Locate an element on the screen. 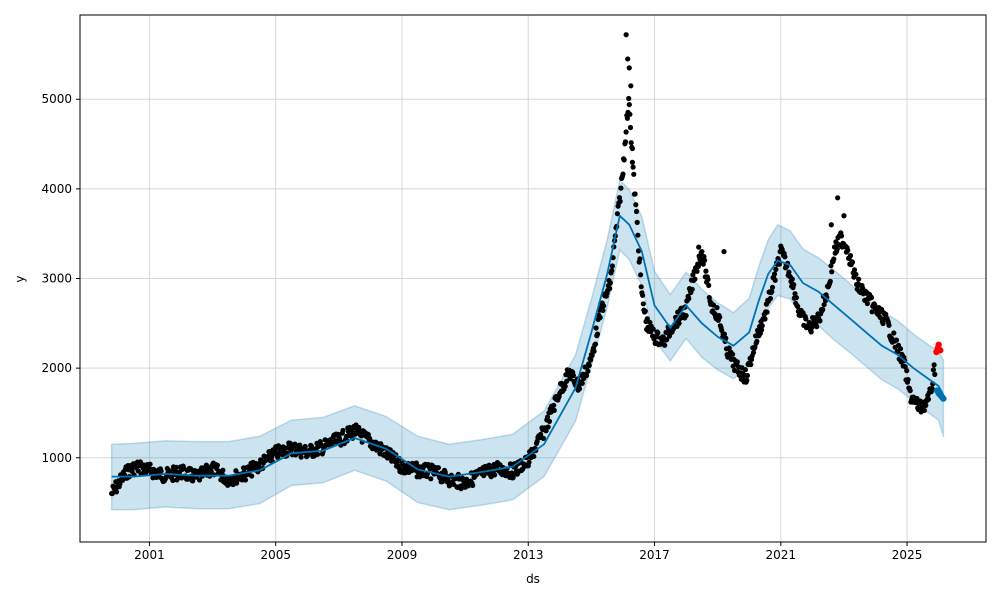  x-tick-label: 2017 is located at coordinates (654, 555).